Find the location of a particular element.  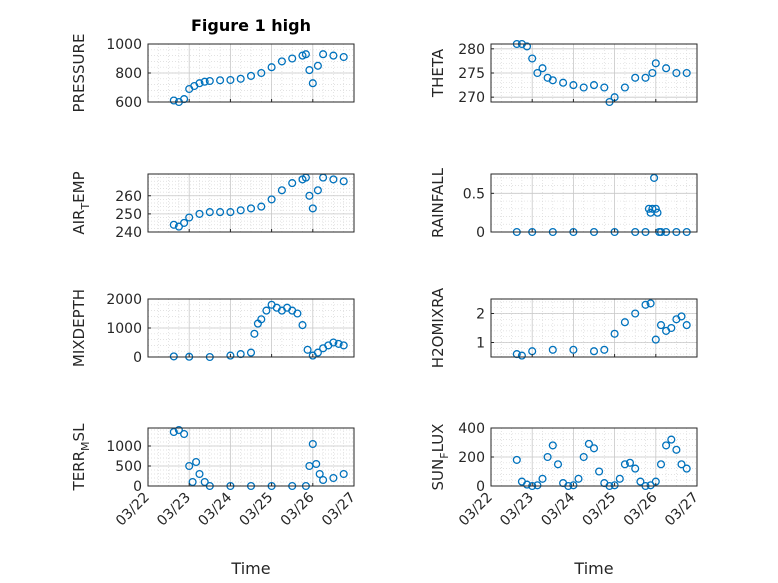

y-axis-label: H2OMIXRA is located at coordinates (438, 327).